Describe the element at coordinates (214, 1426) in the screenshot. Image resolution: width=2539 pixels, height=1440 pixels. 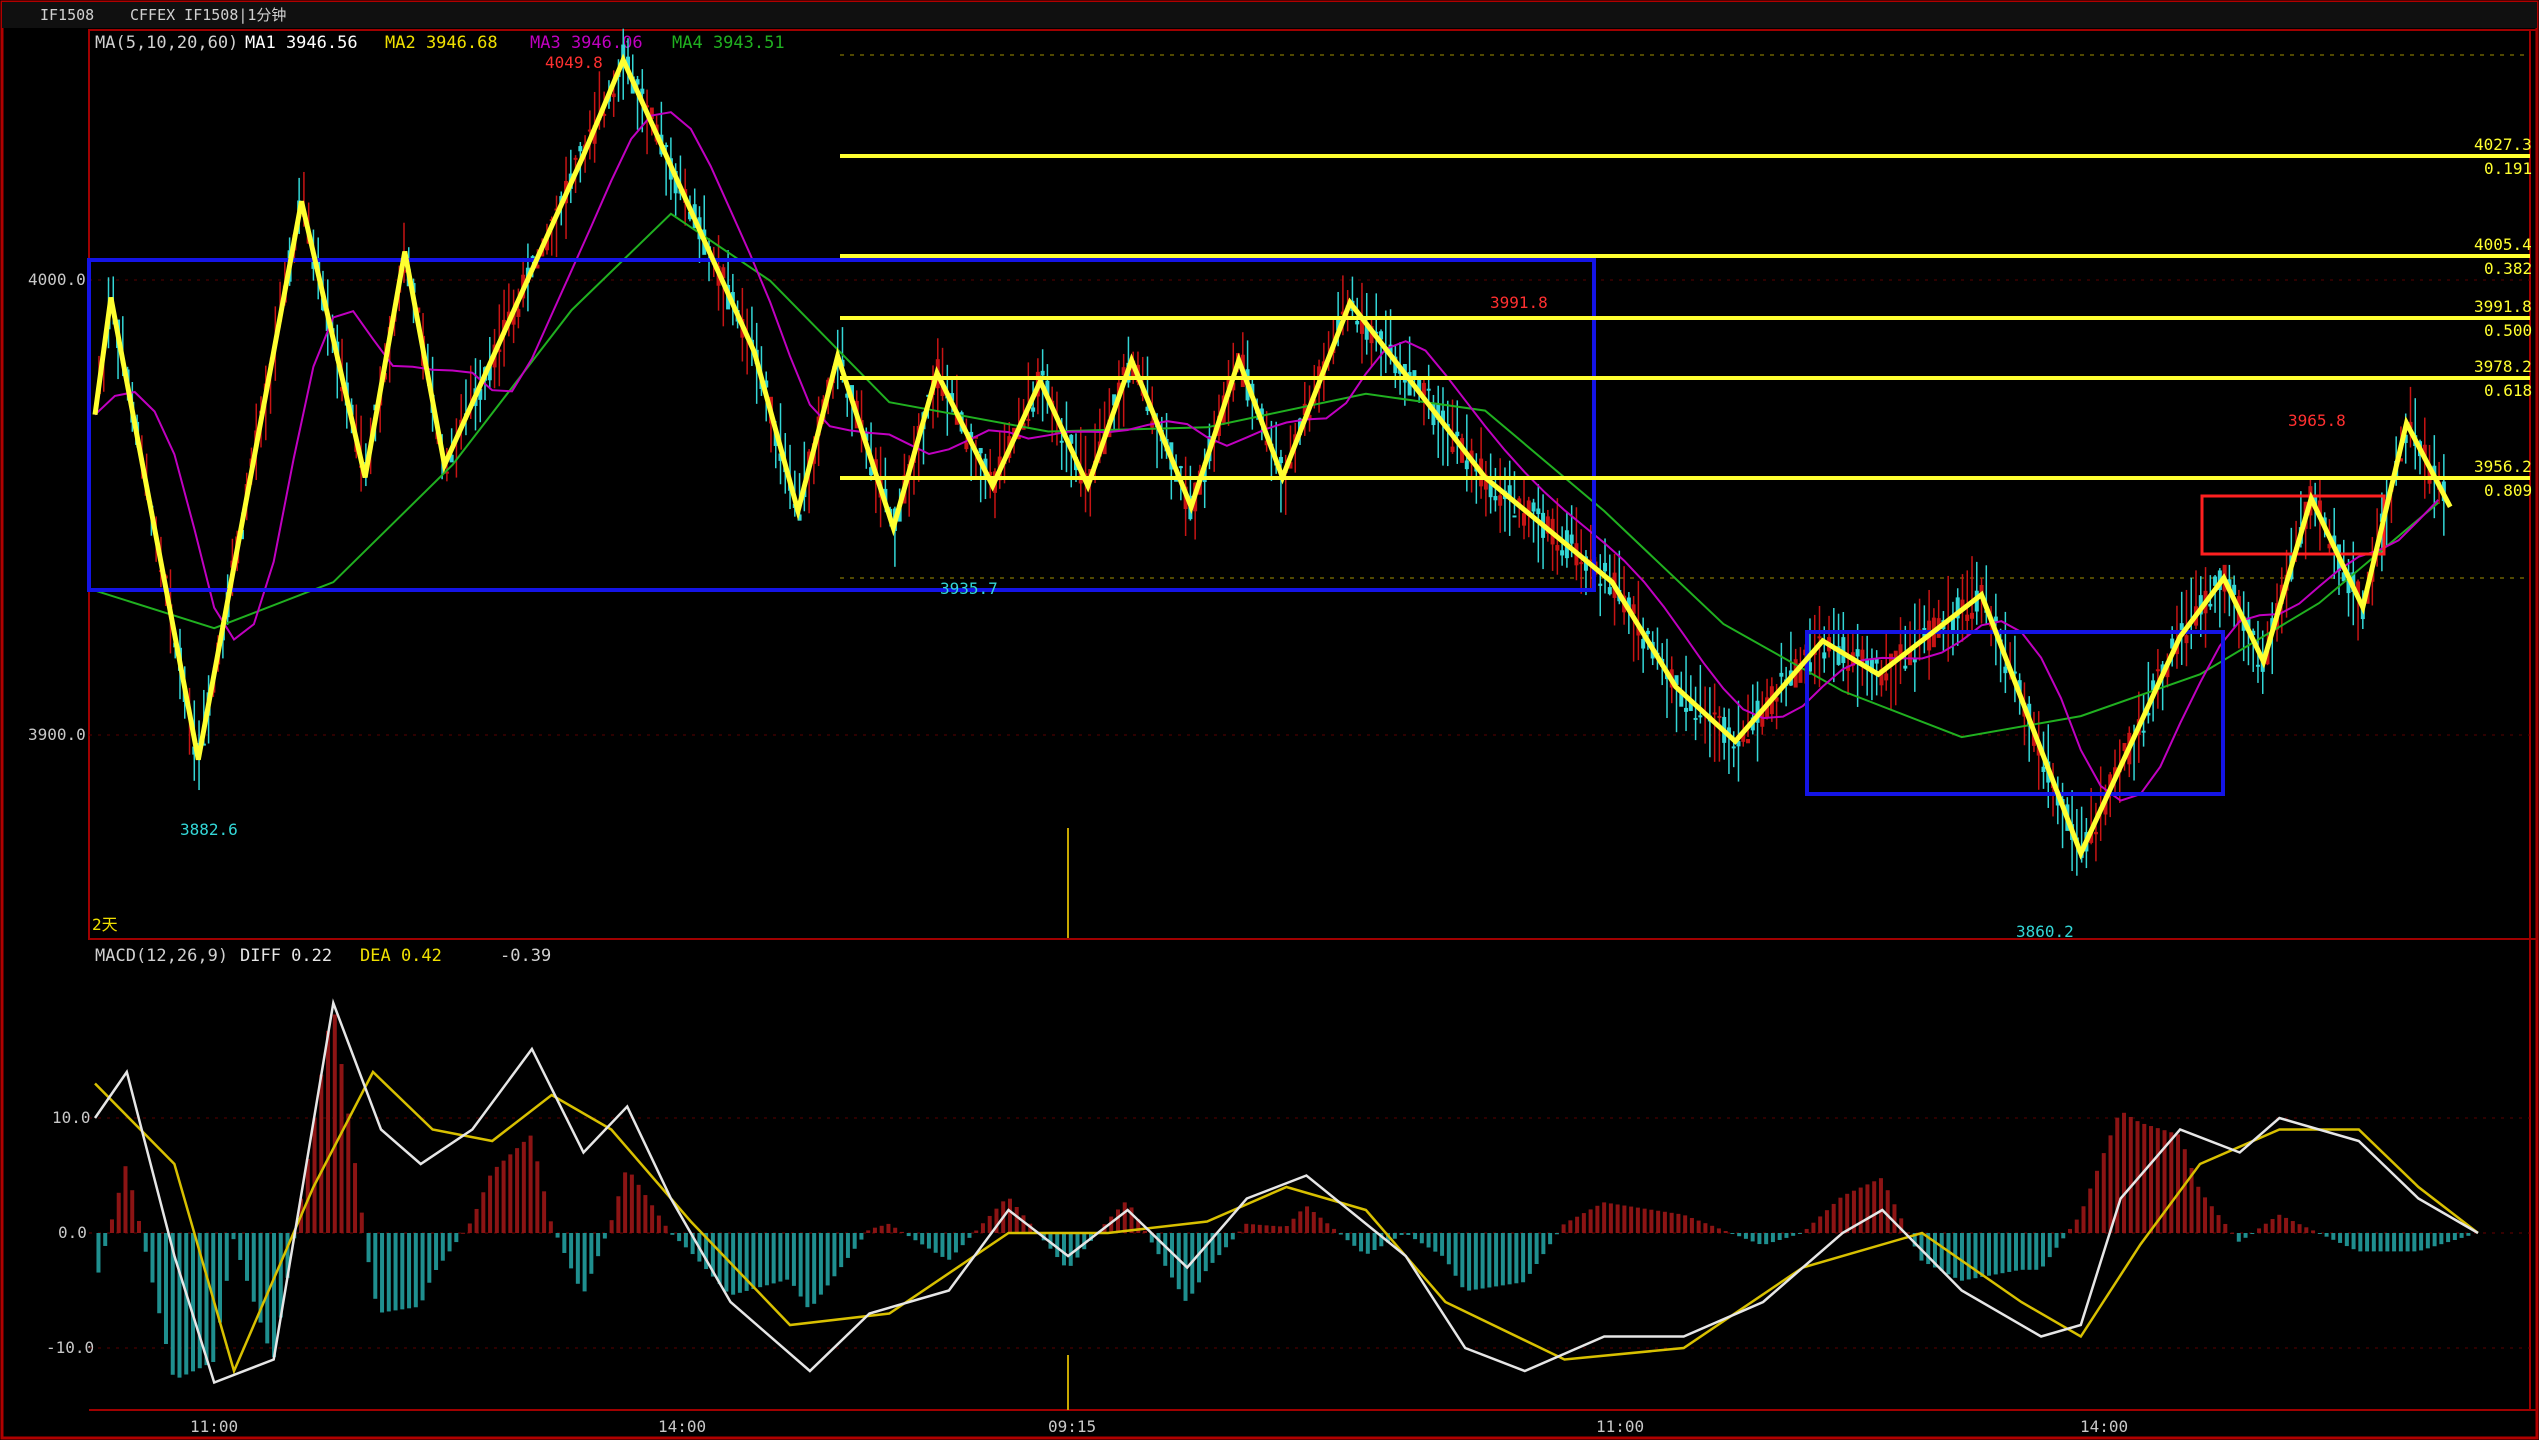
I see `time-tick-1: 11:00` at that location.